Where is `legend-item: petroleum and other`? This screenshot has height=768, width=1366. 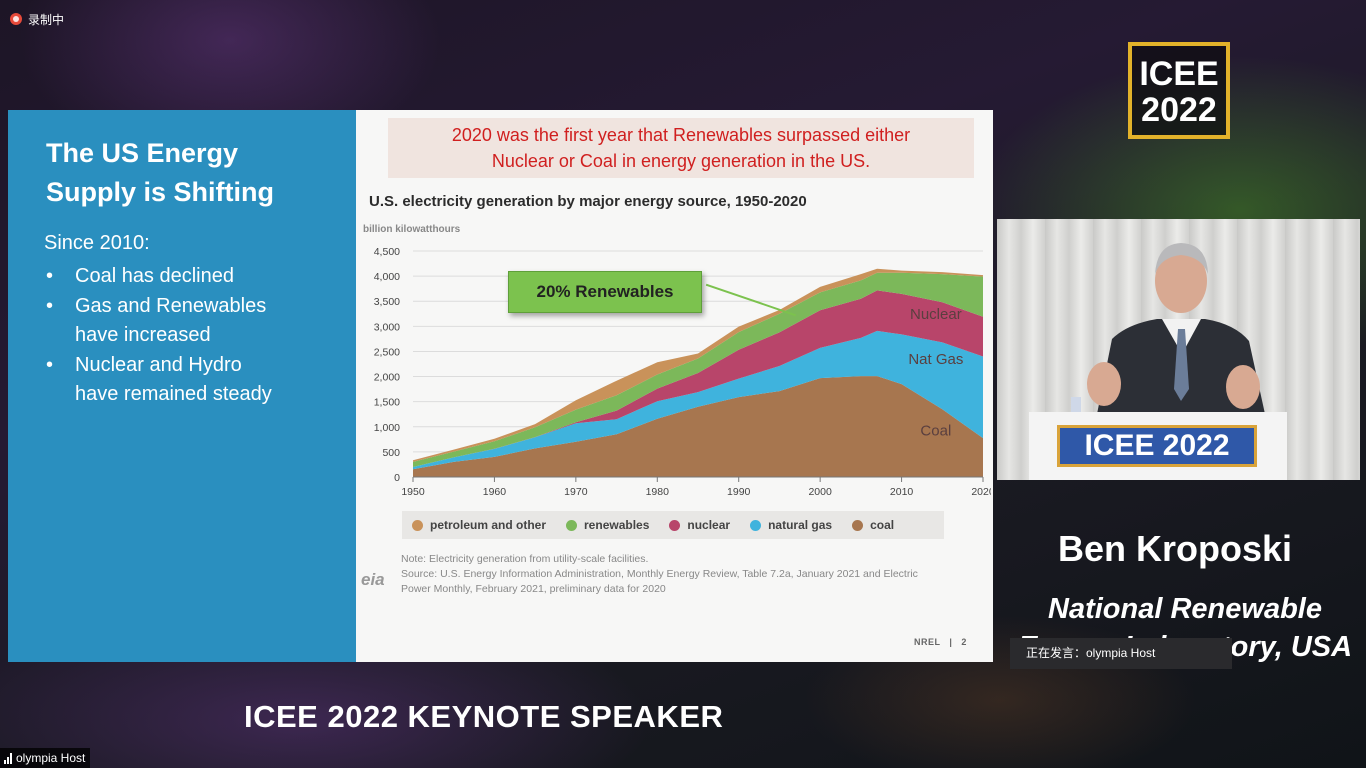 legend-item: petroleum and other is located at coordinates (479, 525).